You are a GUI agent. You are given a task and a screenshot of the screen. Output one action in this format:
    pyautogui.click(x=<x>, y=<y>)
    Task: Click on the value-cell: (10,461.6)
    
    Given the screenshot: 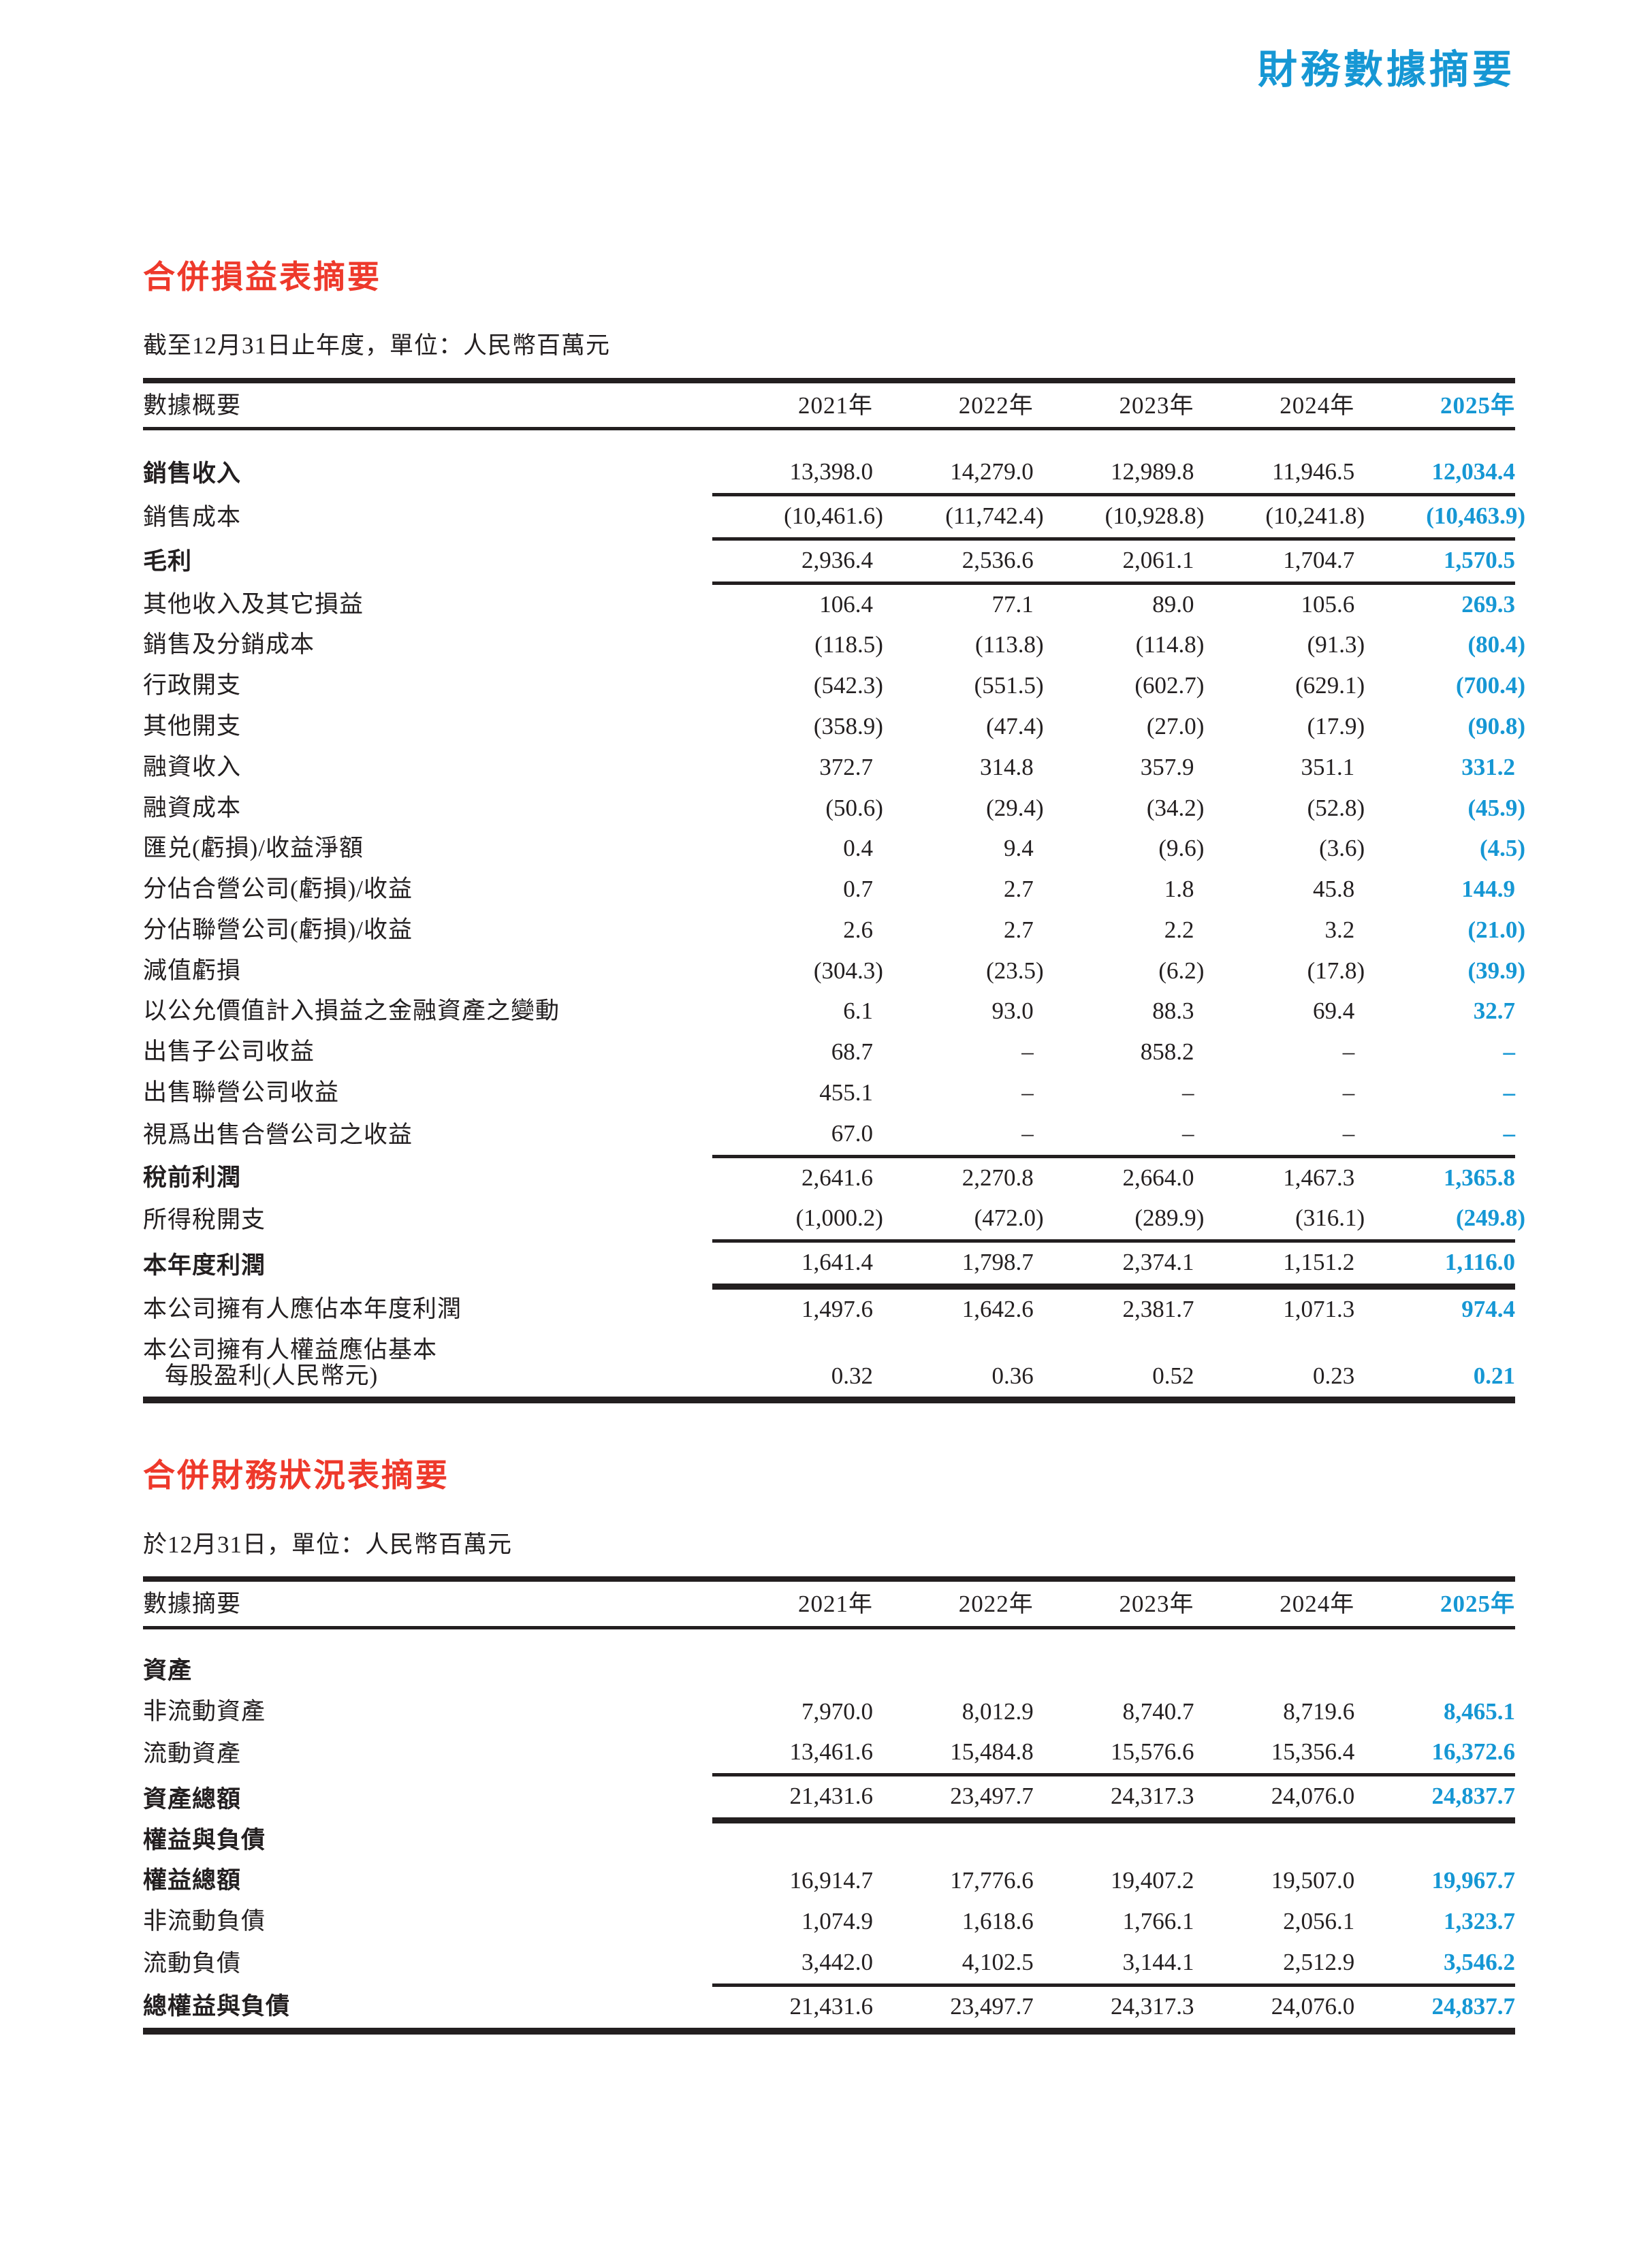 What is the action you would take?
    pyautogui.click(x=797, y=517)
    